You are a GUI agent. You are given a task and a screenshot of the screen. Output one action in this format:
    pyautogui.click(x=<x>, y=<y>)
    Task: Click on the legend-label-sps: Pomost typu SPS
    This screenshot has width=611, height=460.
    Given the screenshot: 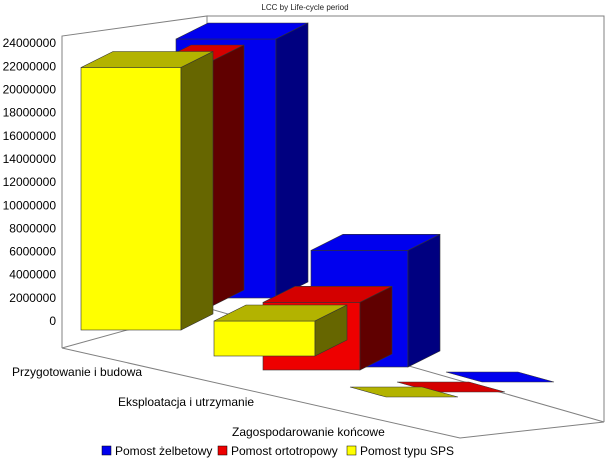 What is the action you would take?
    pyautogui.click(x=407, y=451)
    